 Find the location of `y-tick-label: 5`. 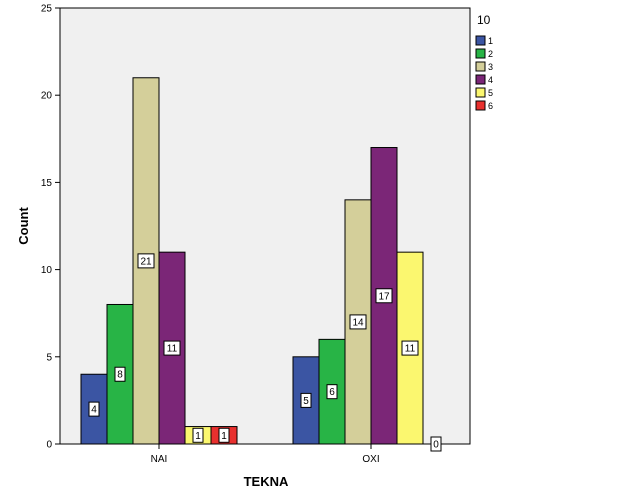

y-tick-label: 5 is located at coordinates (49, 357).